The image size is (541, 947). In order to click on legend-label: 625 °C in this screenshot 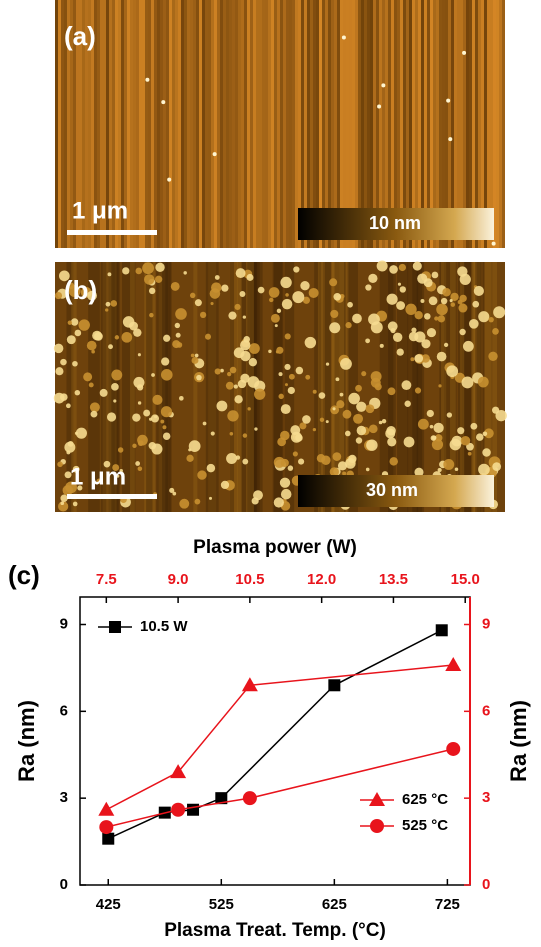, I will do `click(425, 799)`.